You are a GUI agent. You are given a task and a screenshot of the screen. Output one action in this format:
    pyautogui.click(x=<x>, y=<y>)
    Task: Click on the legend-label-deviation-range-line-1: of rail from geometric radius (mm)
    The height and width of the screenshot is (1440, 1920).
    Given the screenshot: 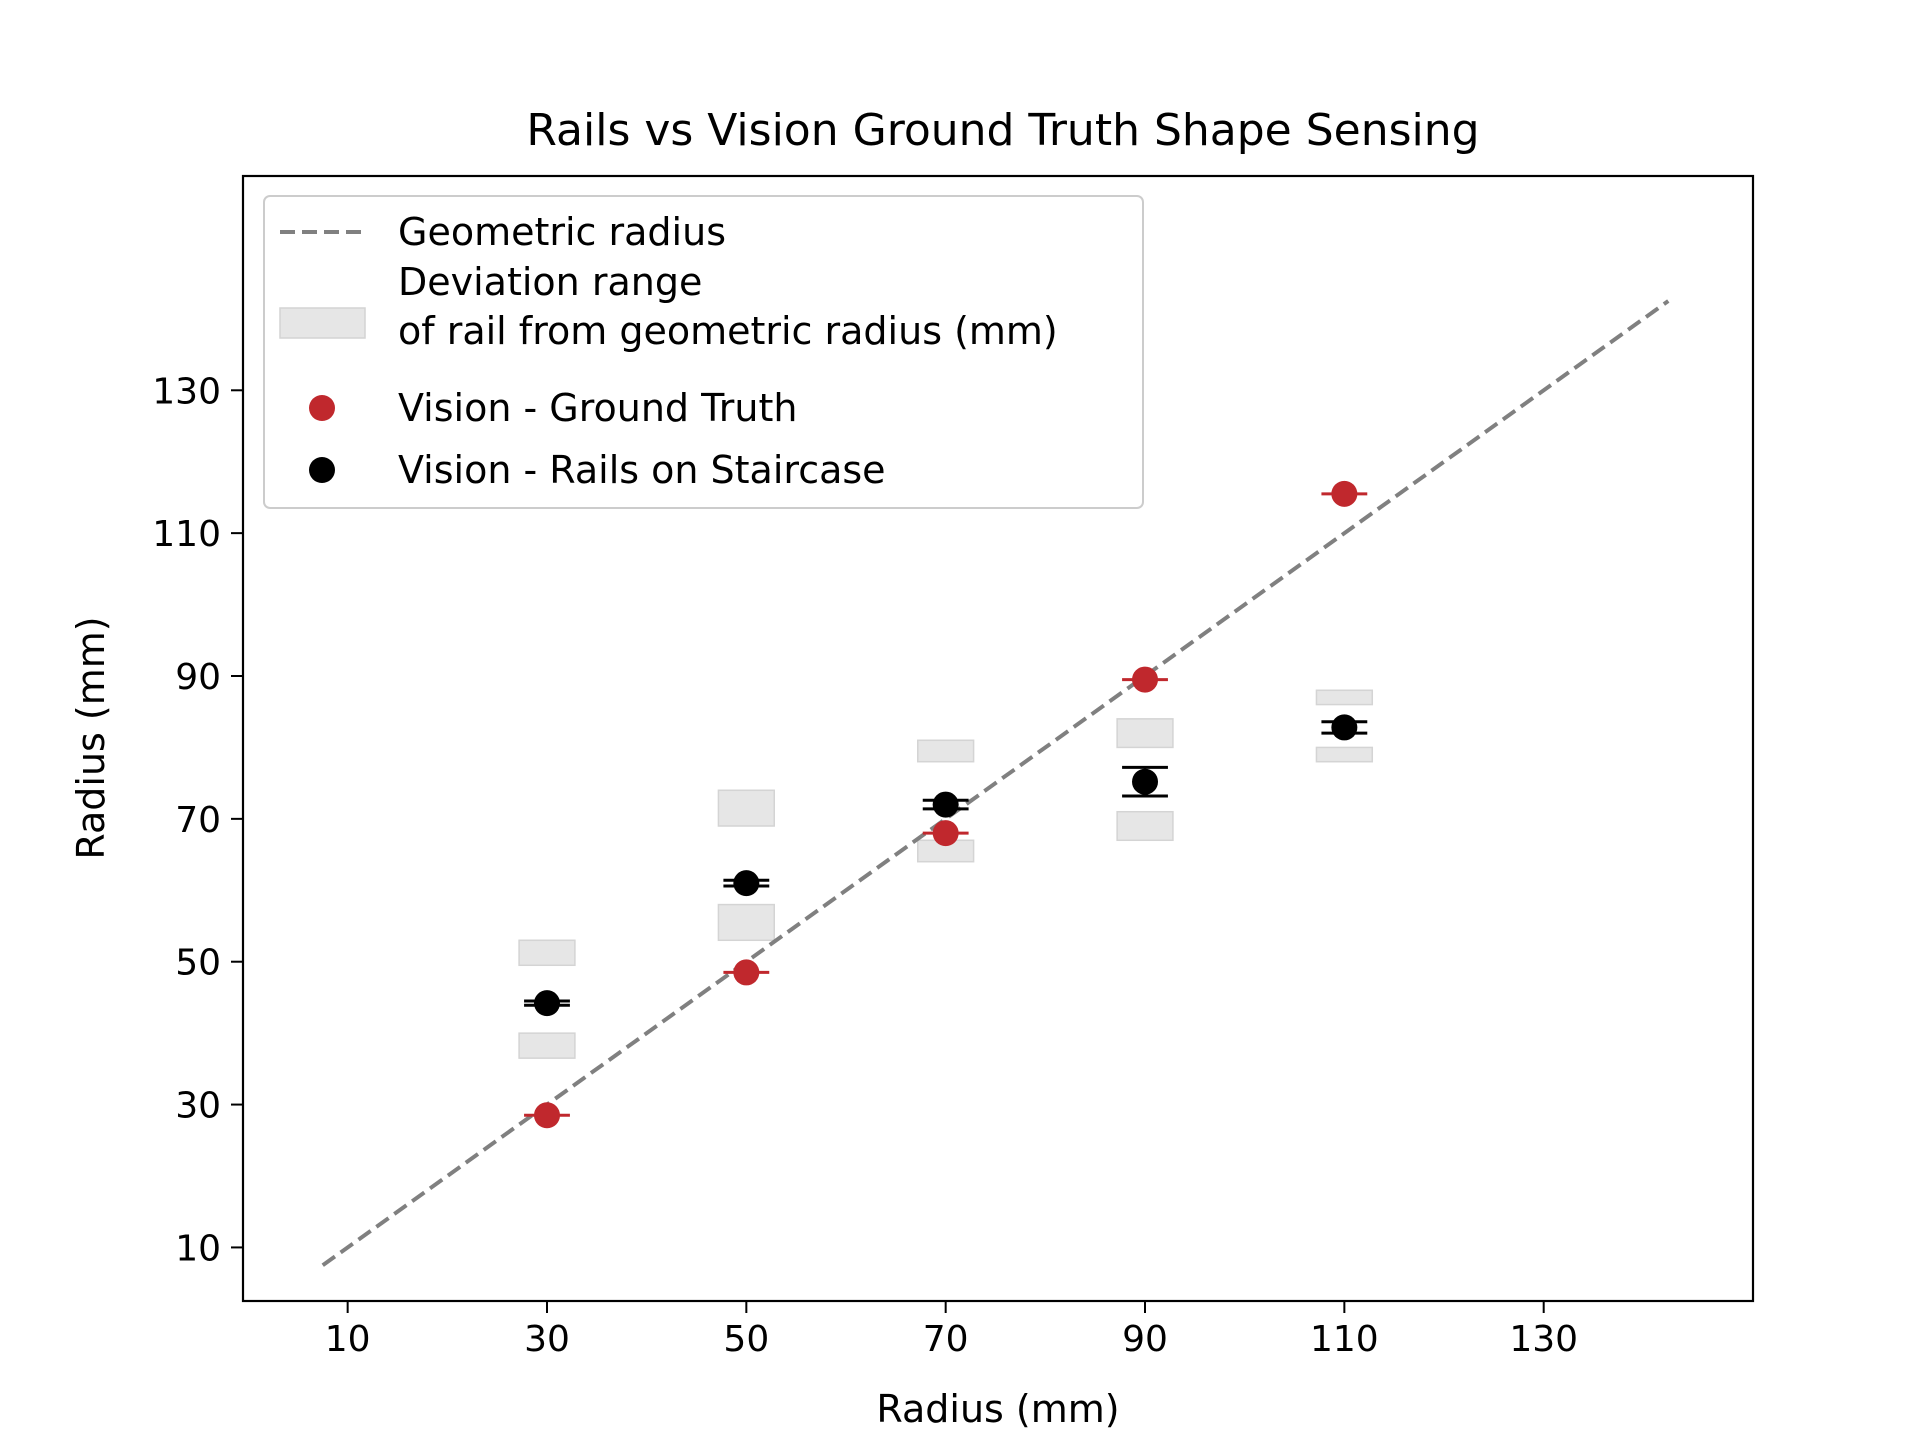 What is the action you would take?
    pyautogui.click(x=728, y=331)
    